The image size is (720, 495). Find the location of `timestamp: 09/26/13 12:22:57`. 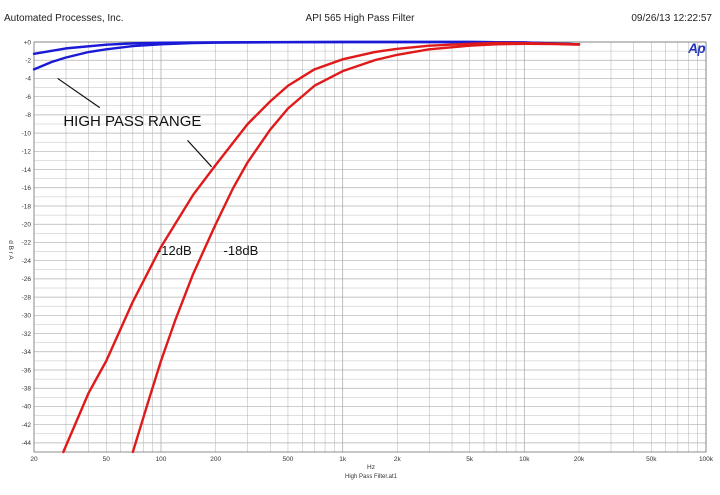

timestamp: 09/26/13 12:22:57 is located at coordinates (671, 18).